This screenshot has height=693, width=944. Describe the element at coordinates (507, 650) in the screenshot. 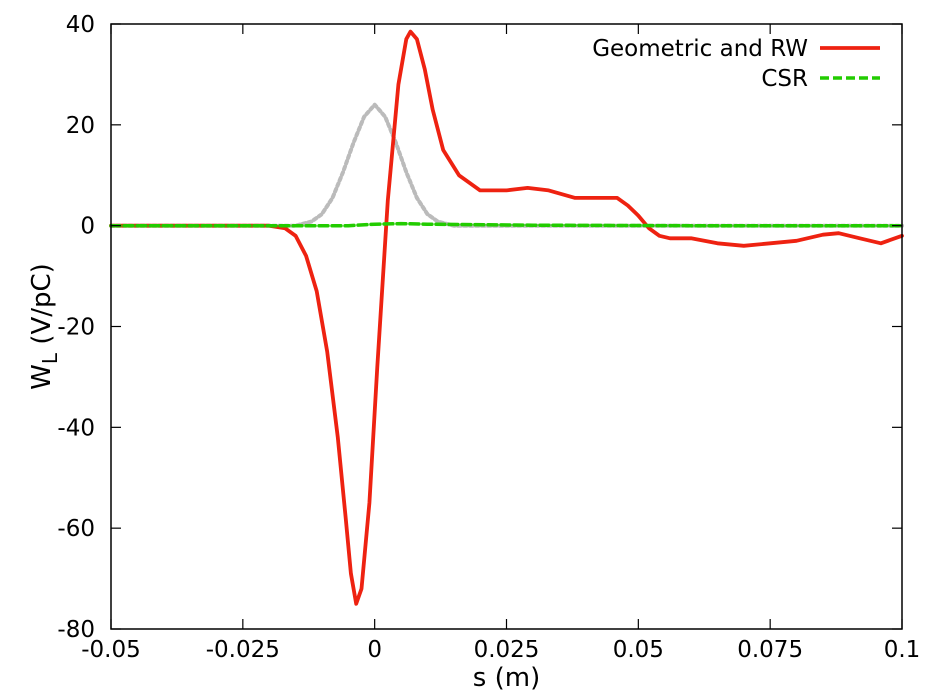

I see `x-tick-label: 0.025` at that location.